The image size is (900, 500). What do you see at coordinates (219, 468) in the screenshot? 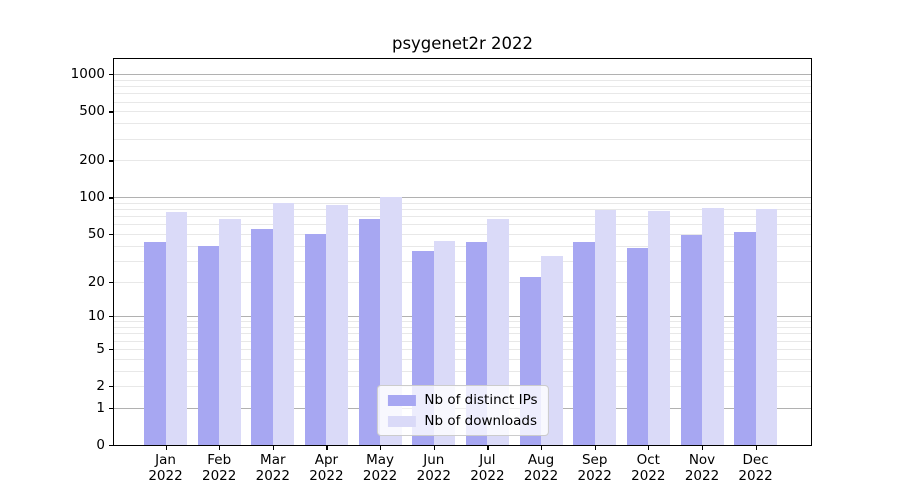
I see `x-tick-label-feb: Feb 2022` at bounding box center [219, 468].